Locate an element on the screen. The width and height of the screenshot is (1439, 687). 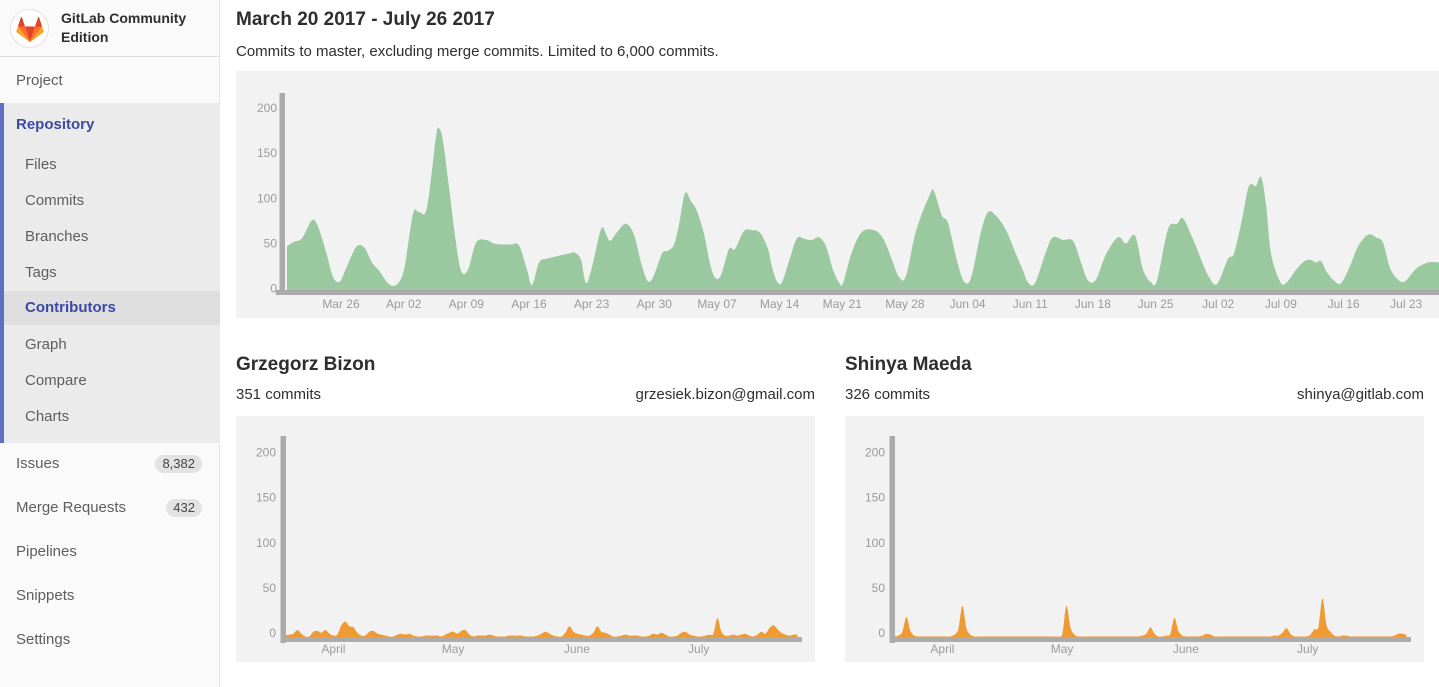
svg-text: Jun 04 is located at coordinates (968, 304).